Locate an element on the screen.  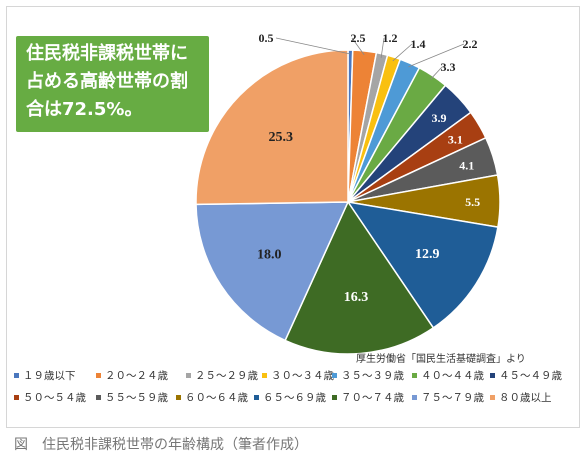
slice-label: 3.3 is located at coordinates (448, 67).